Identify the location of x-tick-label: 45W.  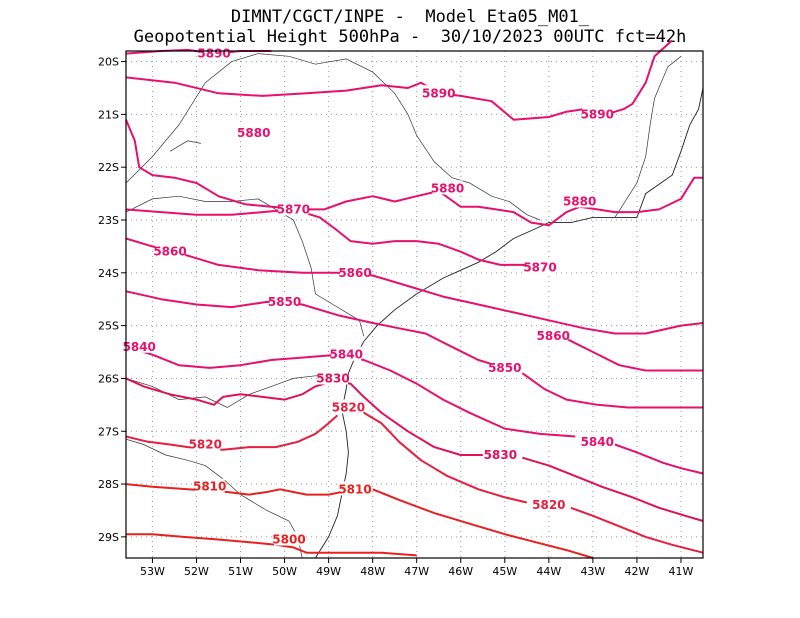
(504, 571).